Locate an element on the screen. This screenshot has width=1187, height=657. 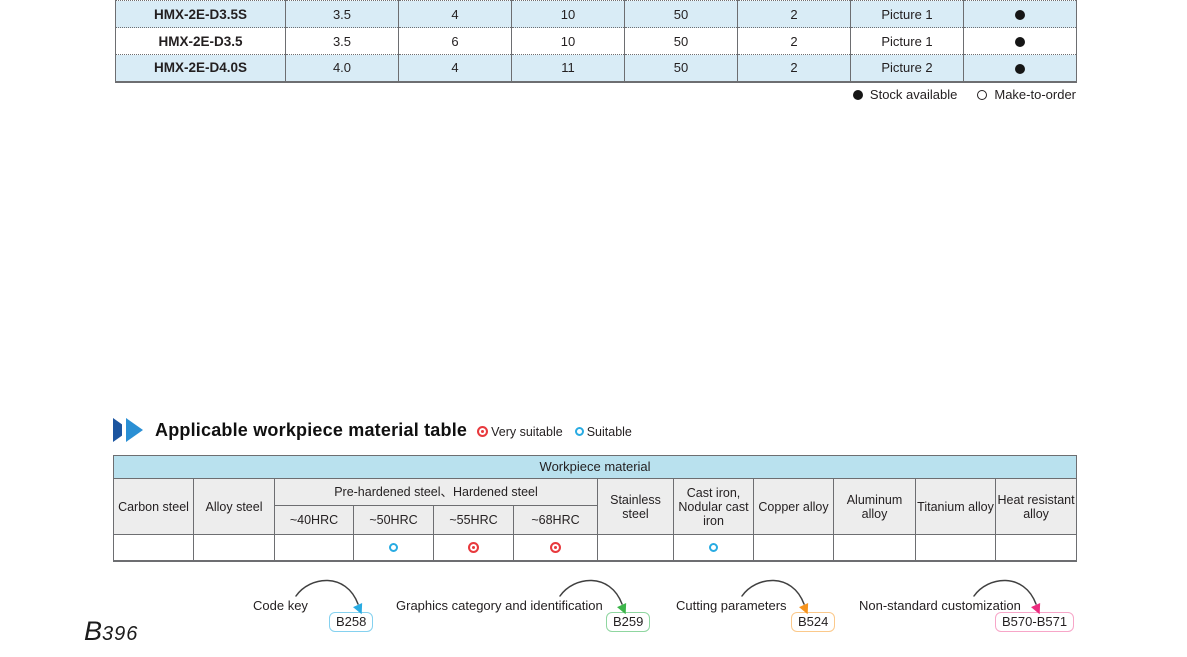
col-stainless-steel: Stainless steel is located at coordinates (635, 506).